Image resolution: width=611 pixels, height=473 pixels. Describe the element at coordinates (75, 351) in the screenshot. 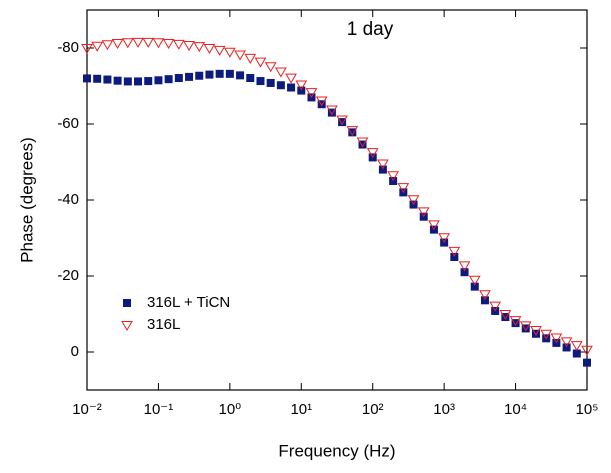

I see `y-tick-label: 0` at that location.